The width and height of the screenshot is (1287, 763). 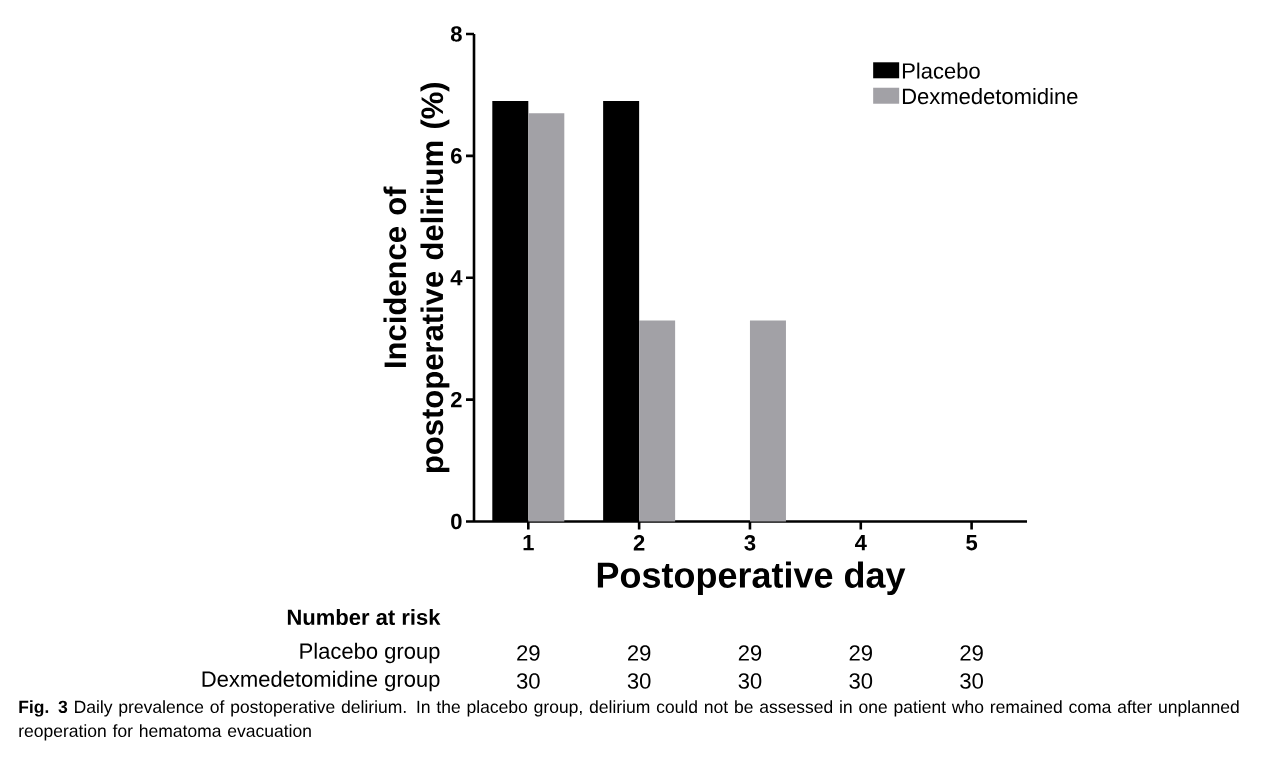 I want to click on x-axis-title: Postoperative day, so click(x=751, y=578).